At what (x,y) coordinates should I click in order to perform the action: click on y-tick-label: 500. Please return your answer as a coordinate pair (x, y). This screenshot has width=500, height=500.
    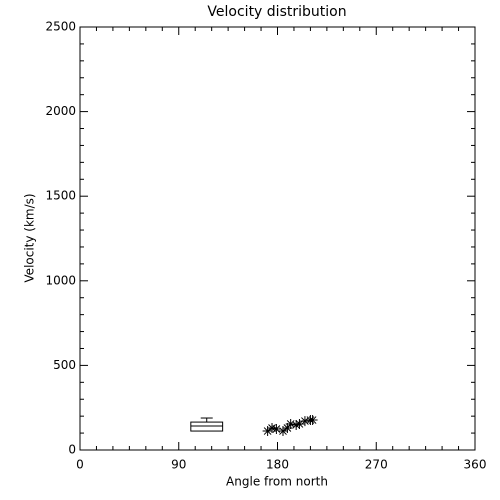
    Looking at the image, I should click on (64, 365).